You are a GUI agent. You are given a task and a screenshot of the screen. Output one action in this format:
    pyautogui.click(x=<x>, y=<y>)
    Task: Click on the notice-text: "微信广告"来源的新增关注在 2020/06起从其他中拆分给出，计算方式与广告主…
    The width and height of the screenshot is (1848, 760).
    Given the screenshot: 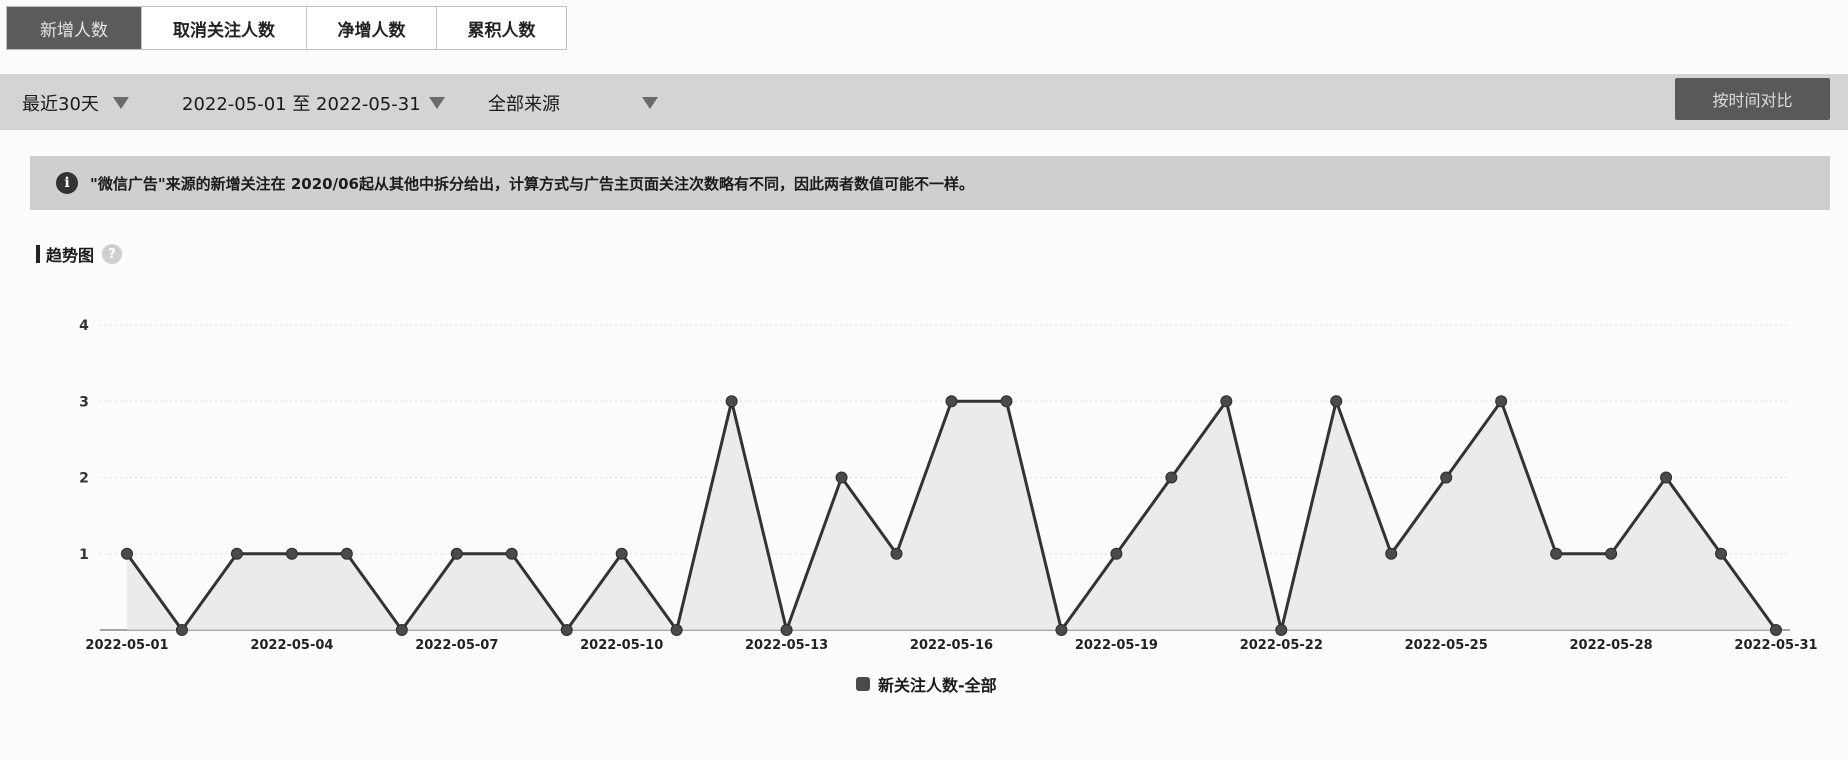 What is the action you would take?
    pyautogui.click(x=532, y=183)
    